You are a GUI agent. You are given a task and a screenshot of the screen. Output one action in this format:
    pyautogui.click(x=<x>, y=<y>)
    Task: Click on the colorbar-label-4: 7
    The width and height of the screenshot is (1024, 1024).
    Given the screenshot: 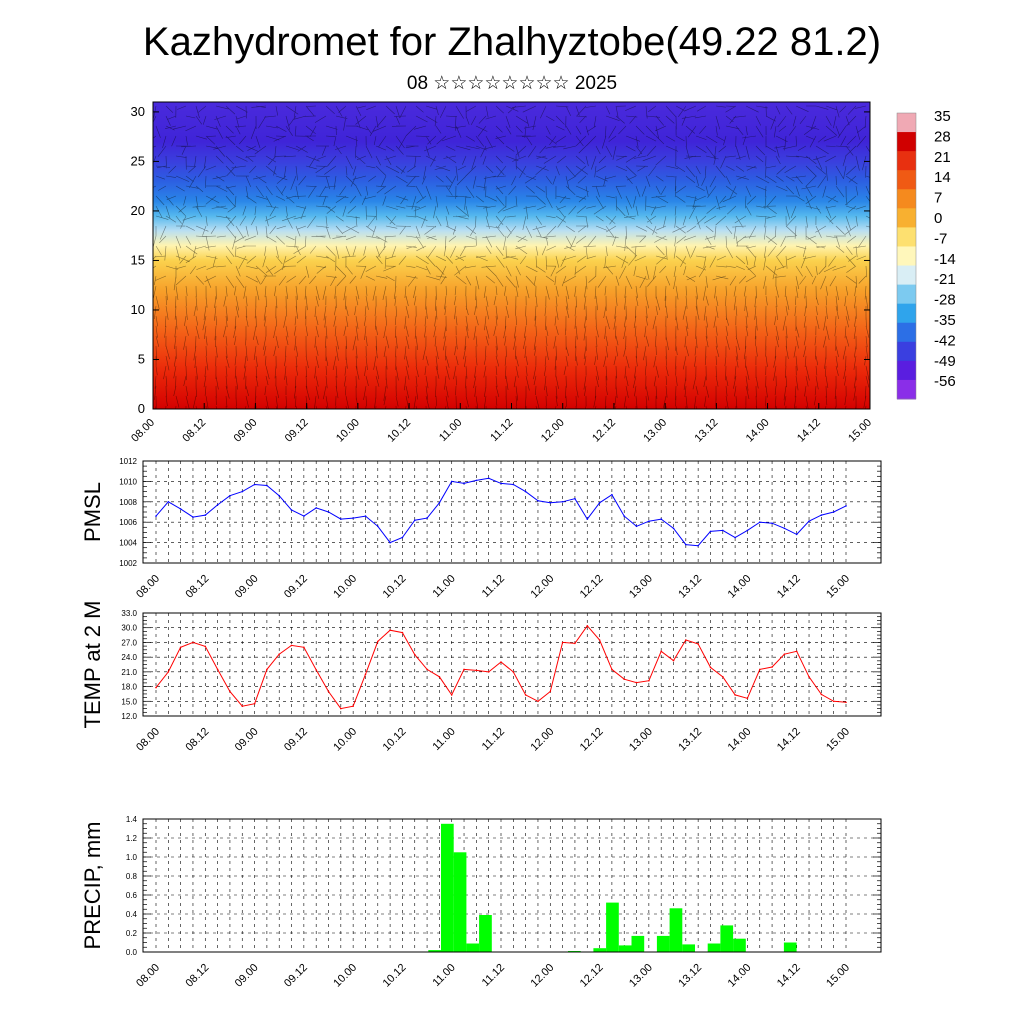 What is the action you would take?
    pyautogui.click(x=938, y=198)
    